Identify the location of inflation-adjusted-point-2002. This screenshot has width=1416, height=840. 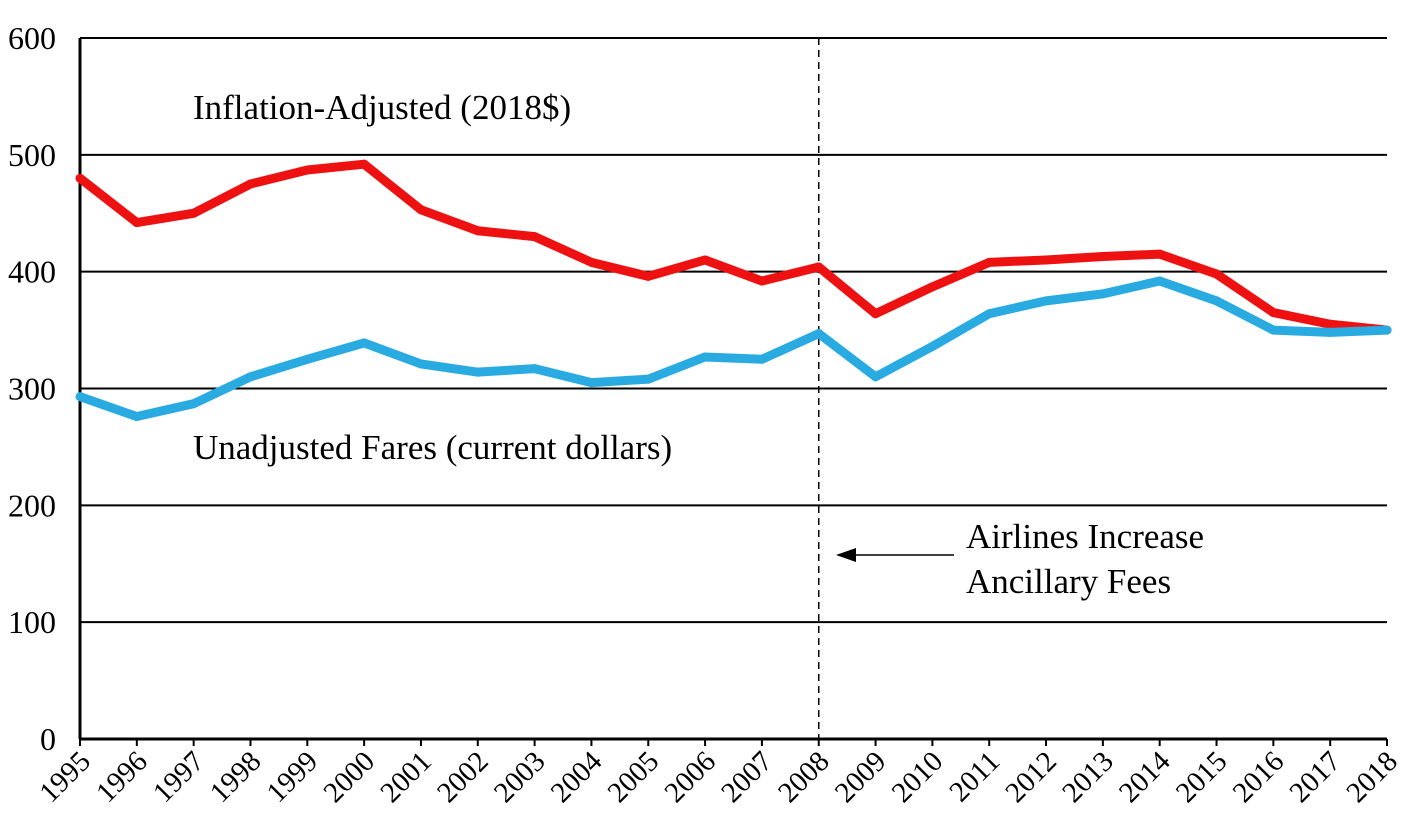
(478, 231).